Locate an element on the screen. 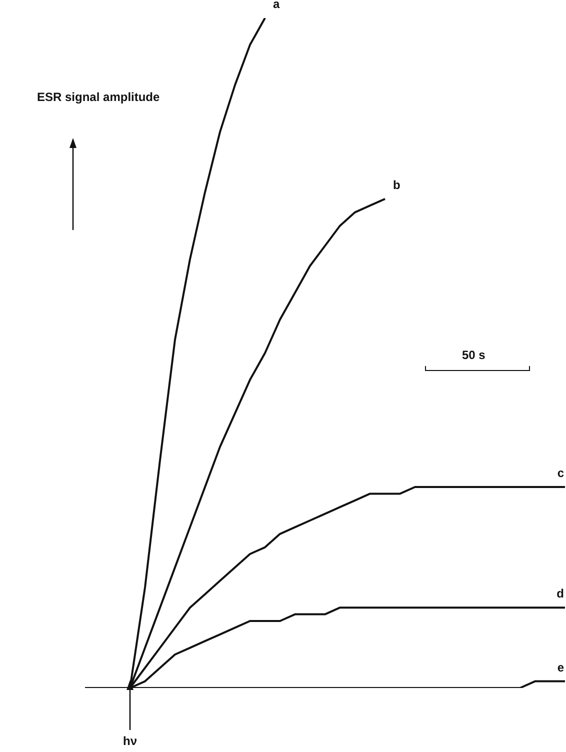 The height and width of the screenshot is (752, 566). series-label: c is located at coordinates (560, 473).